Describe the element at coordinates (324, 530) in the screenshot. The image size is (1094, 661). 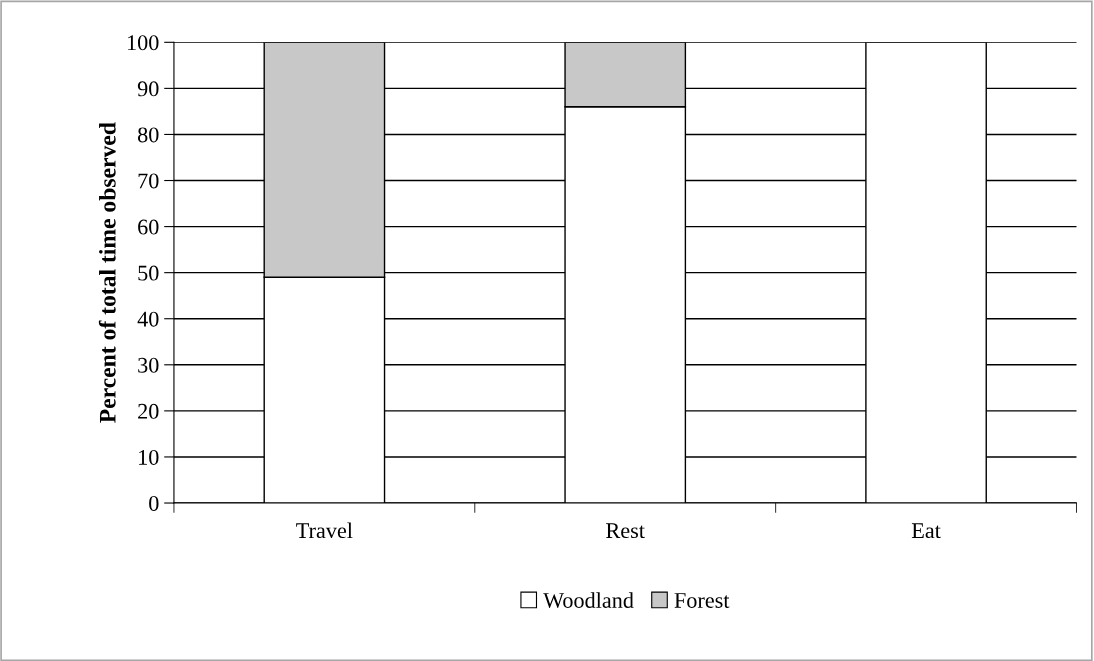
I see `x-tick-label: Travel` at that location.